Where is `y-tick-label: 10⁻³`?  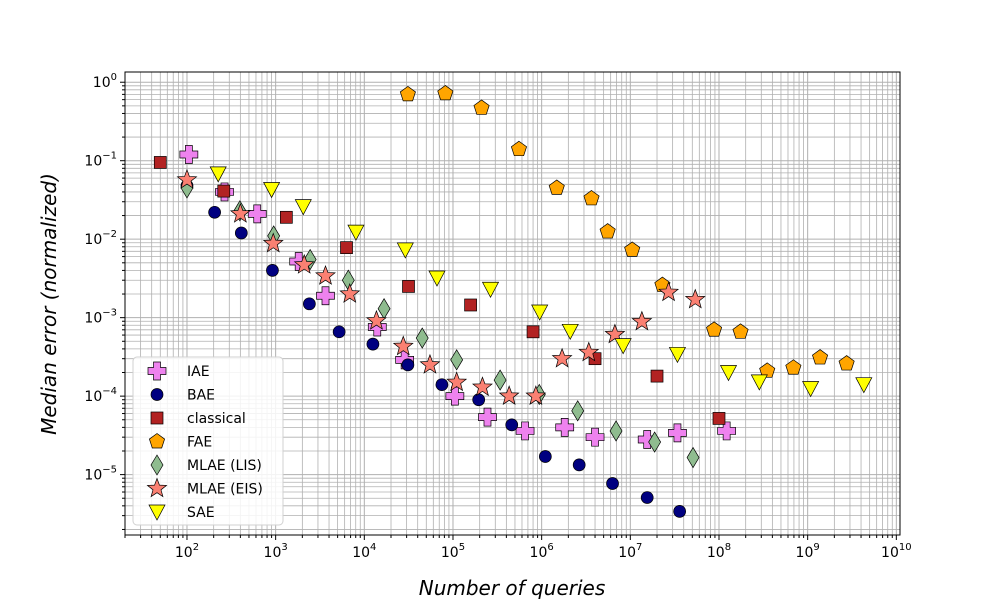 y-tick-label: 10⁻³ is located at coordinates (100, 317).